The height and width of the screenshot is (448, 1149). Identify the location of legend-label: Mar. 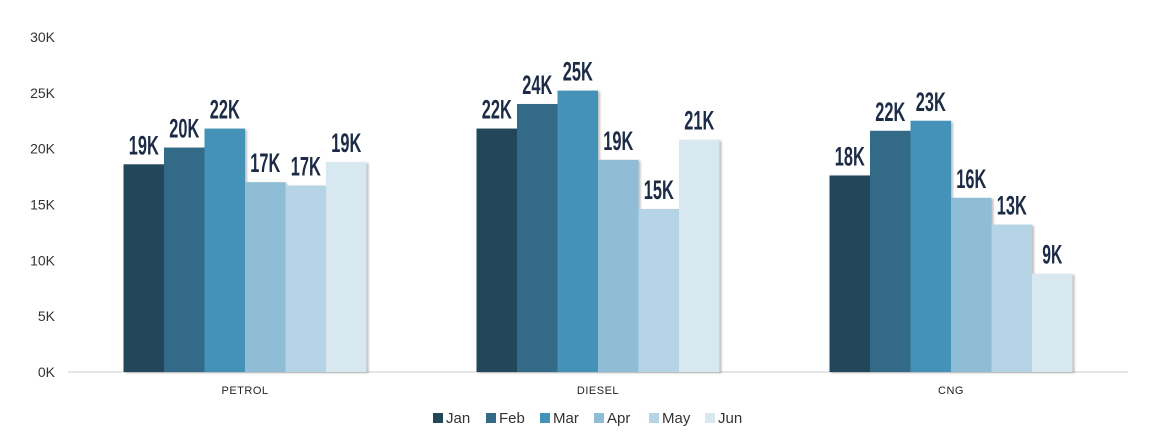
(566, 418).